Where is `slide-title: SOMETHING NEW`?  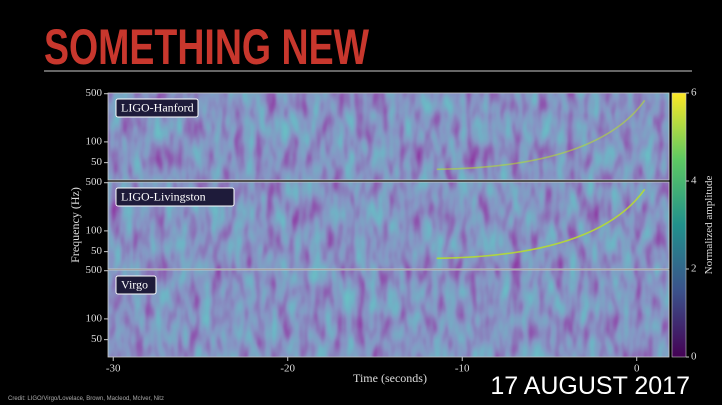 slide-title: SOMETHING NEW is located at coordinates (207, 47).